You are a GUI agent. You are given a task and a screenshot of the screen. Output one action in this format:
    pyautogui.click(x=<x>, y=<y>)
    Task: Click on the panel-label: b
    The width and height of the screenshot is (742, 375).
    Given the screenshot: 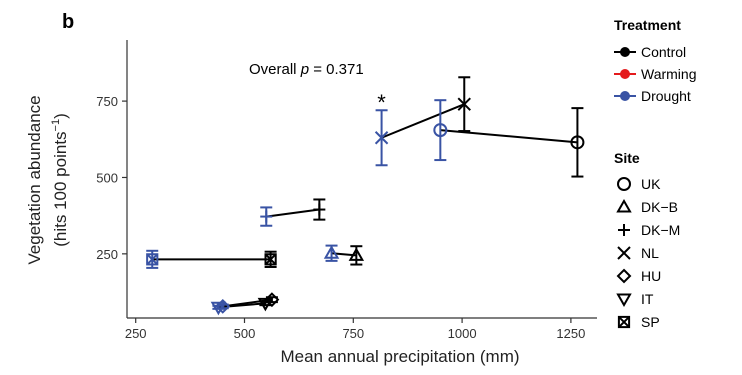 What is the action you would take?
    pyautogui.click(x=68, y=22)
    